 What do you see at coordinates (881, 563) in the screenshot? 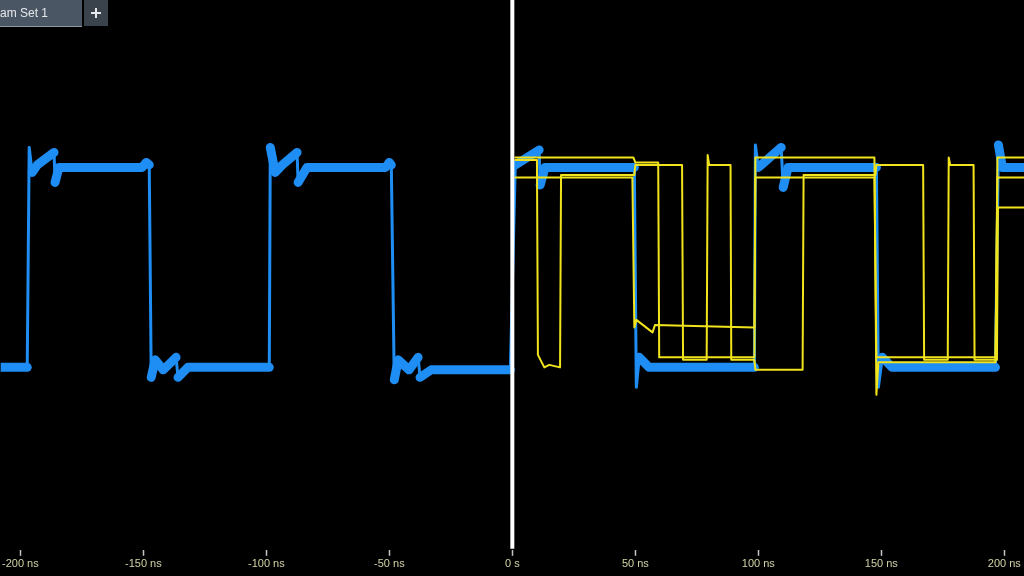
I see `x-tick-label: 150 ns` at bounding box center [881, 563].